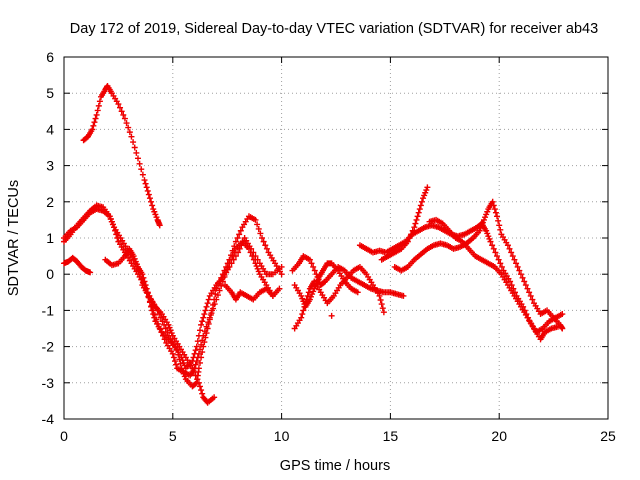 This screenshot has height=480, width=640. What do you see at coordinates (48, 310) in the screenshot?
I see `y-tick-label: -1` at bounding box center [48, 310].